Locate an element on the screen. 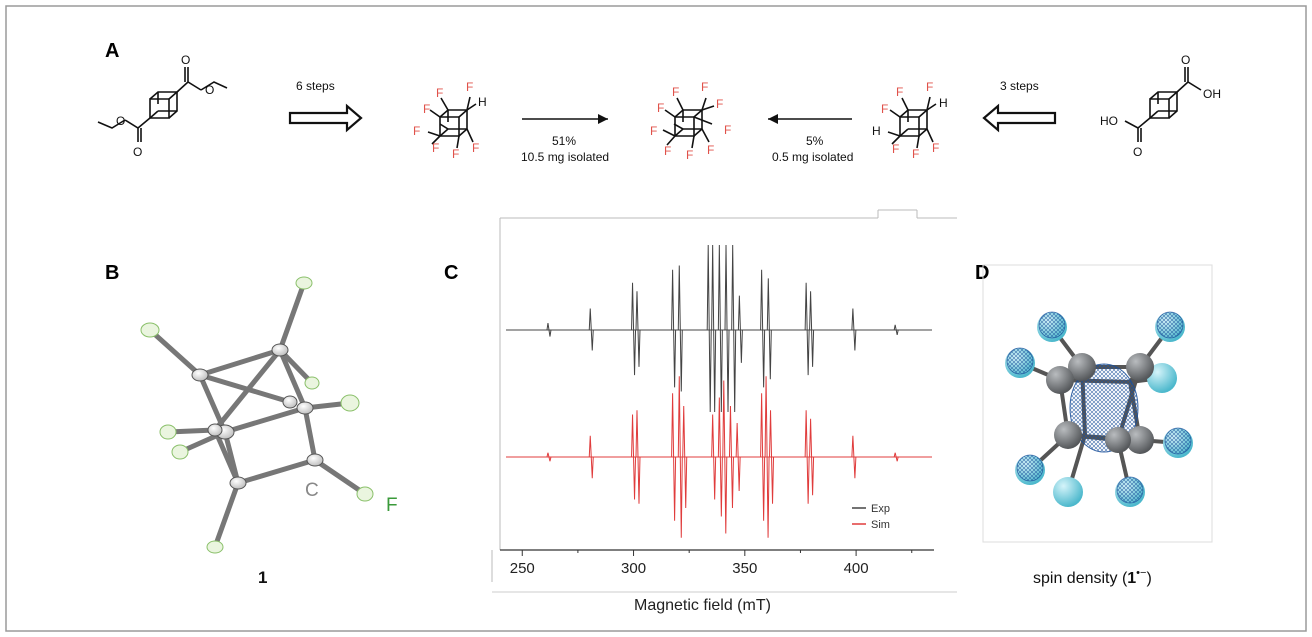 Image resolution: width=1312 pixels, height=637 pixels. compound-number: 1 is located at coordinates (262, 577).